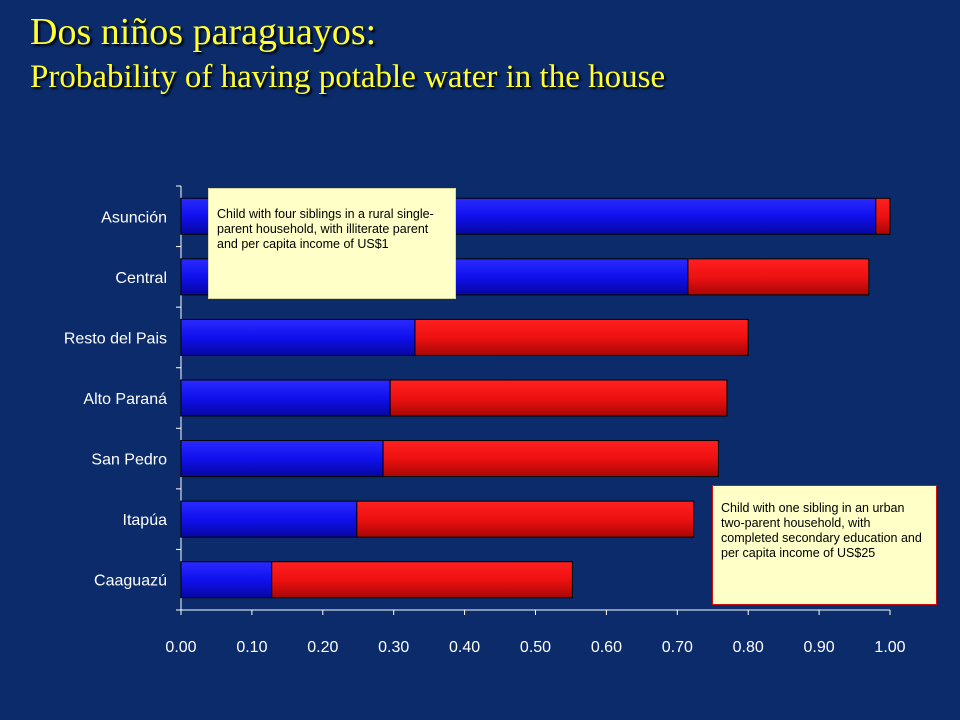 This screenshot has height=720, width=960. What do you see at coordinates (748, 647) in the screenshot?
I see `x-tick-label: 0.80` at bounding box center [748, 647].